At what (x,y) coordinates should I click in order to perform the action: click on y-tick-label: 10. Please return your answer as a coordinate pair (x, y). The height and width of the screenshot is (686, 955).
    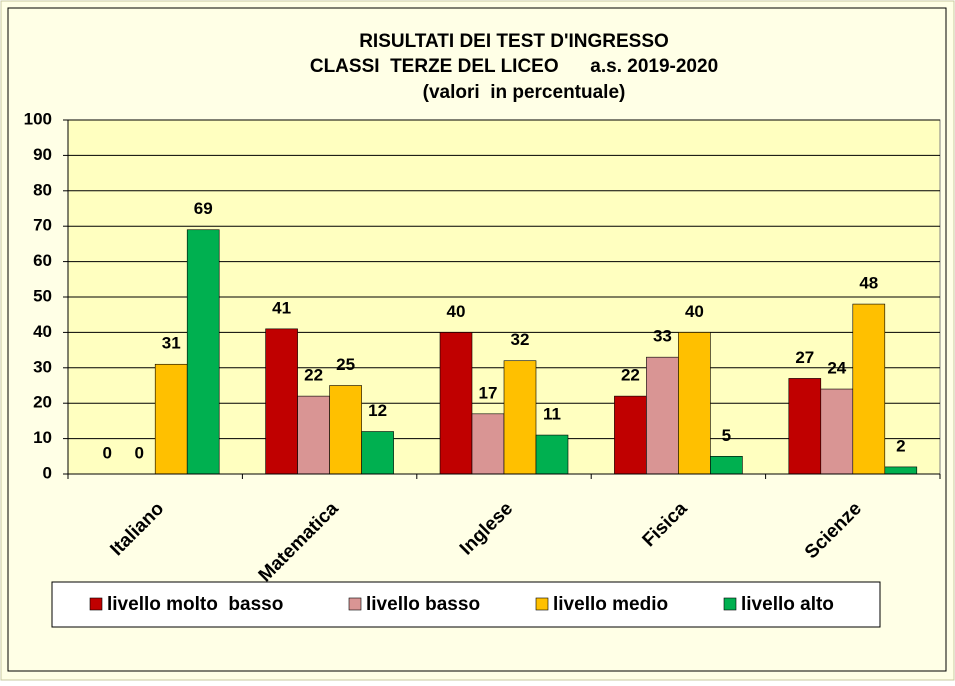
    Looking at the image, I should click on (42, 437).